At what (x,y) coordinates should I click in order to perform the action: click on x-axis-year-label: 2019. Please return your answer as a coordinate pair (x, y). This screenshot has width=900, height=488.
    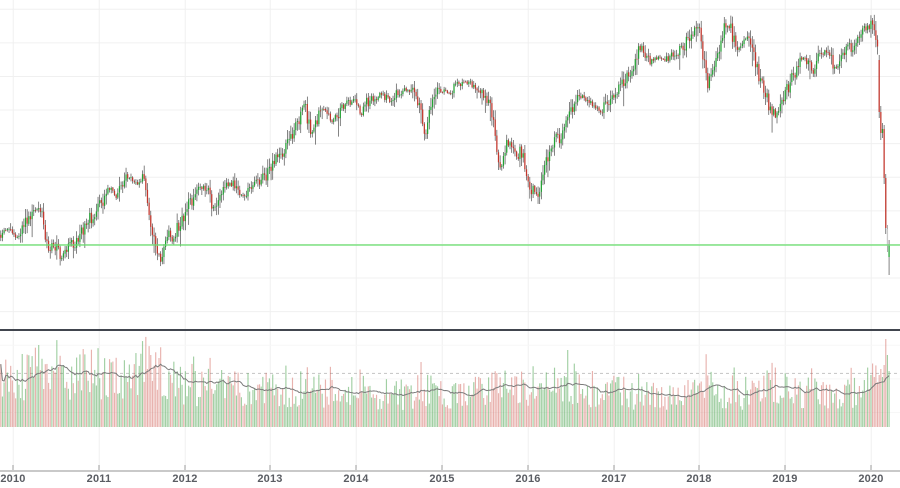
    Looking at the image, I should click on (785, 479).